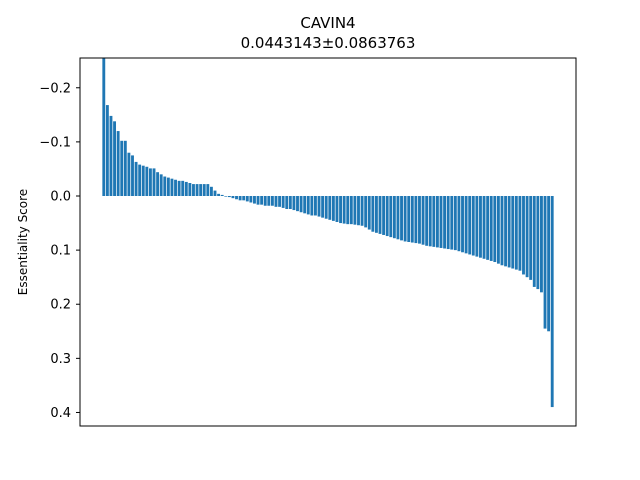 The width and height of the screenshot is (640, 480). I want to click on y-tick-label: −0.2, so click(55, 88).